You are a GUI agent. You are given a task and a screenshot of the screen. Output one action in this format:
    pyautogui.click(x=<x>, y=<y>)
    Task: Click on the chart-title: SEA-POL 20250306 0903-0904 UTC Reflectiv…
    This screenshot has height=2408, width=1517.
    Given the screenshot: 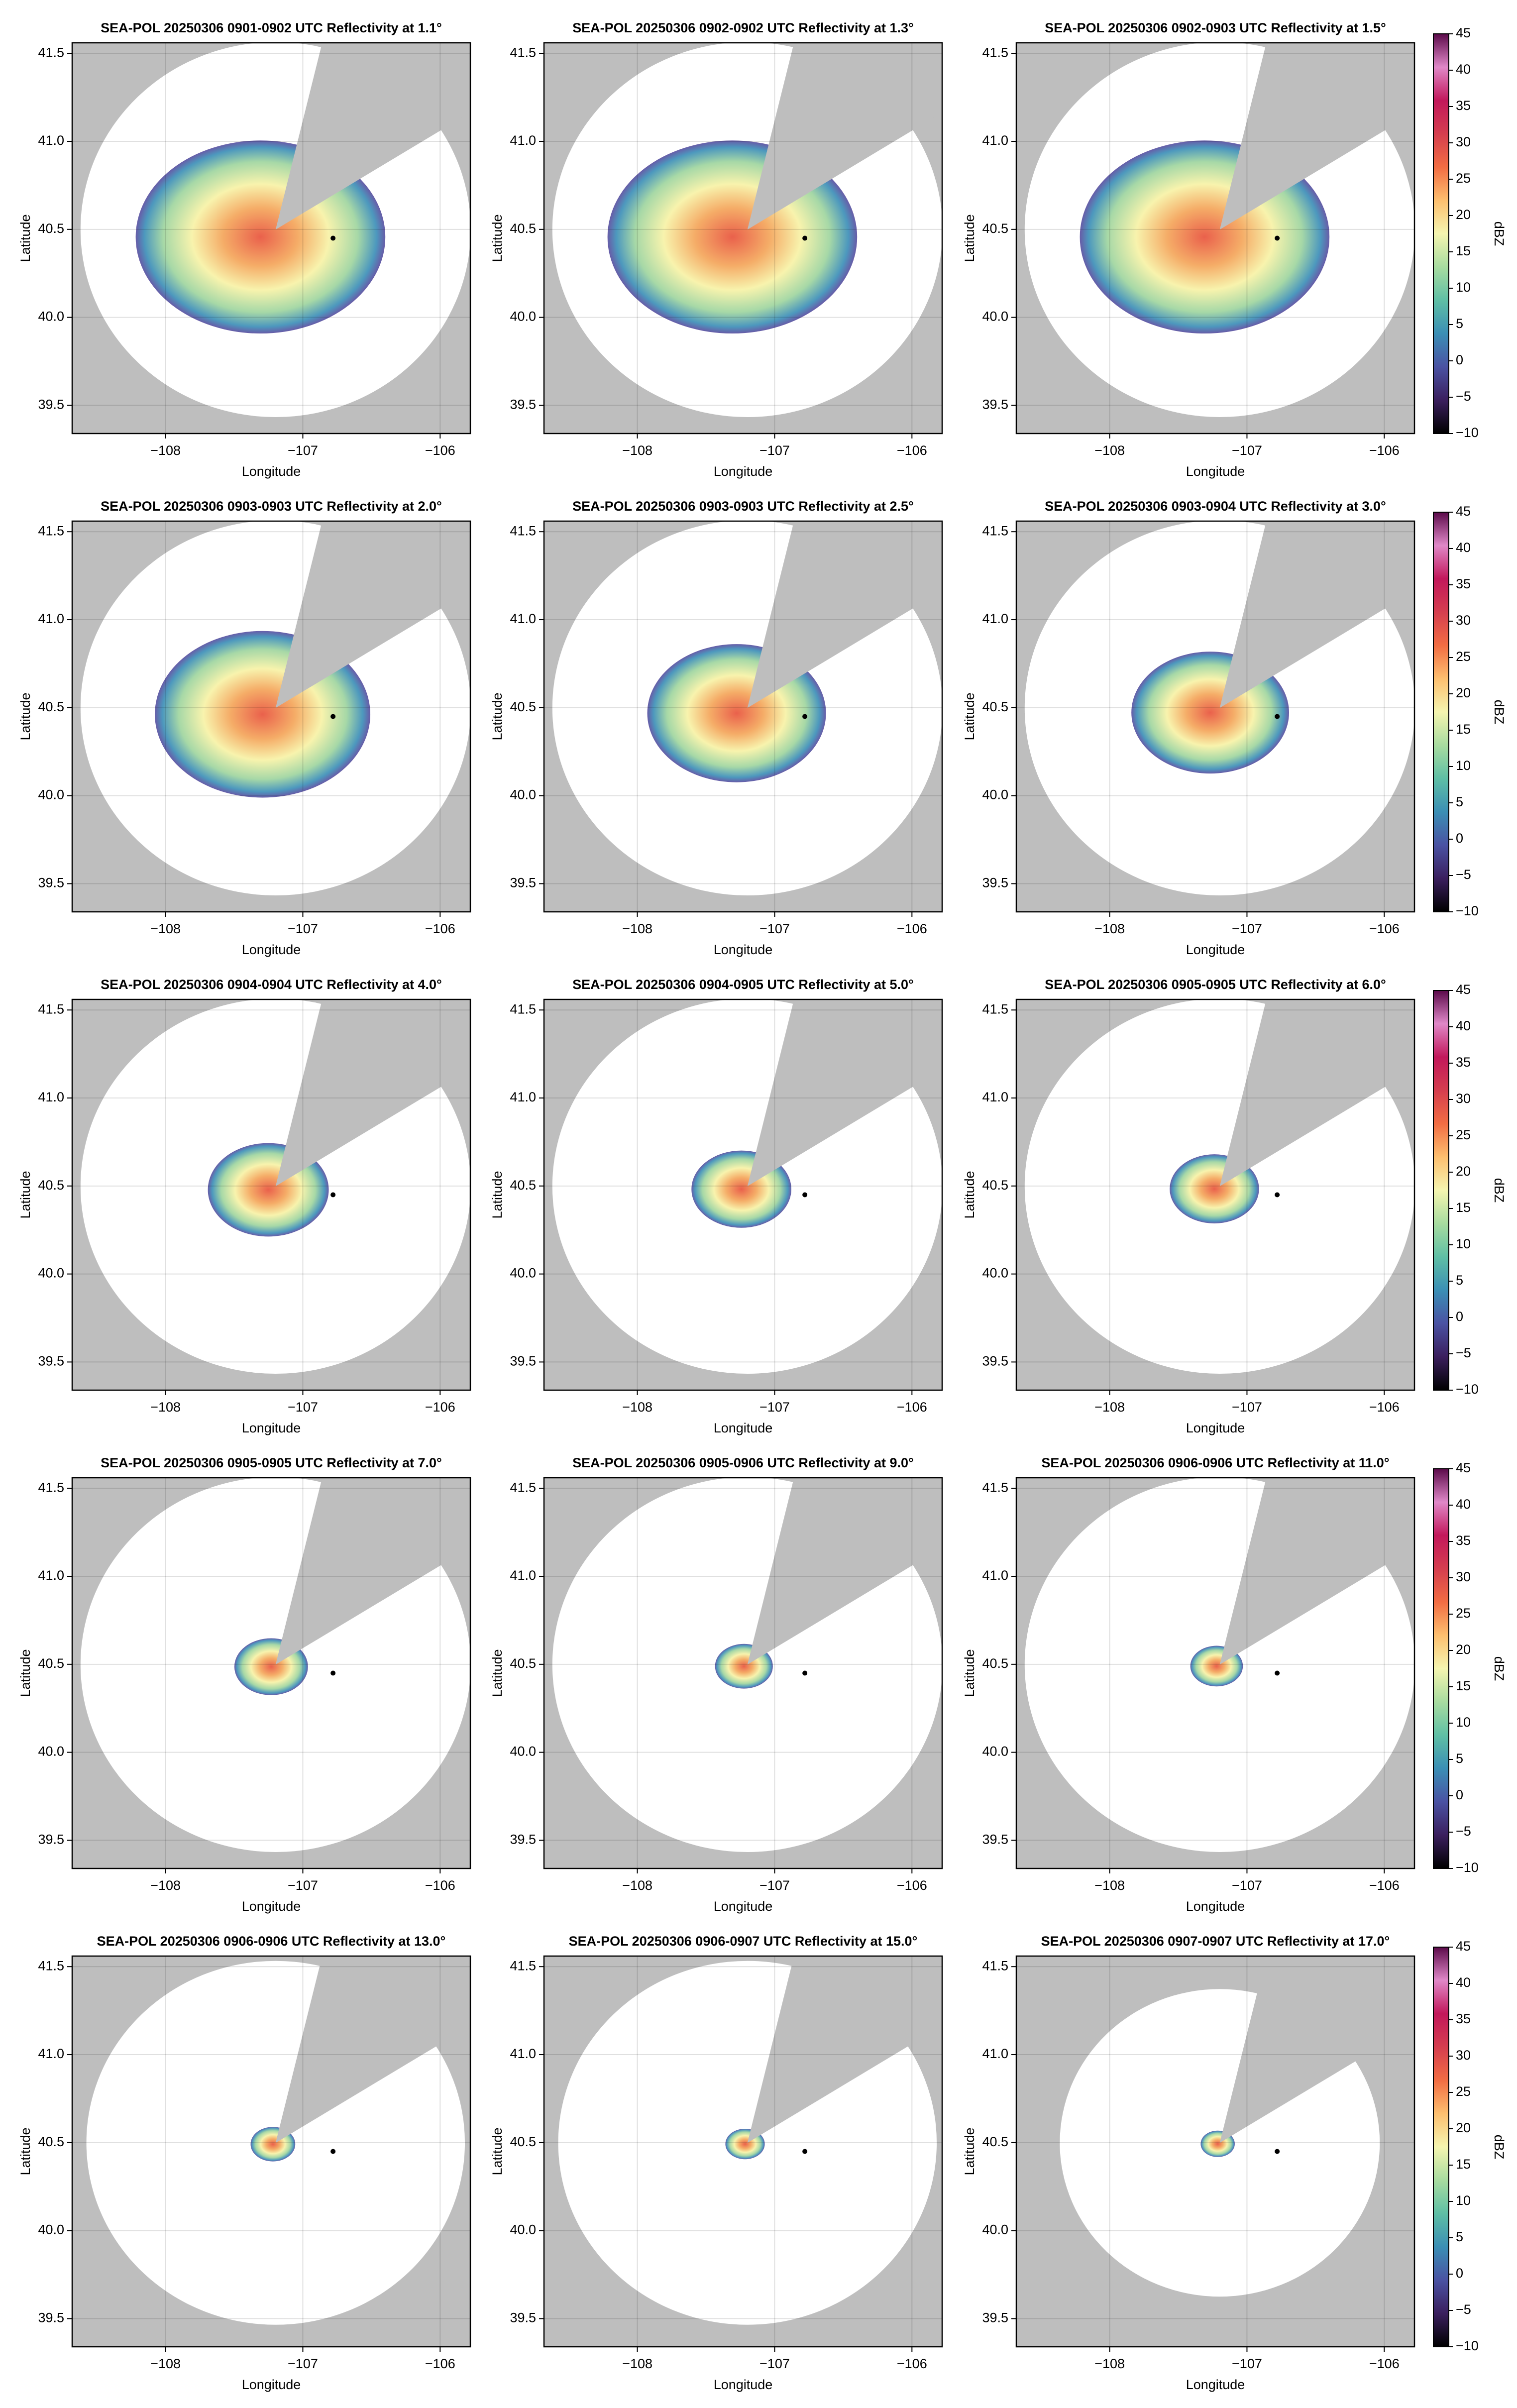 What is the action you would take?
    pyautogui.click(x=1216, y=506)
    